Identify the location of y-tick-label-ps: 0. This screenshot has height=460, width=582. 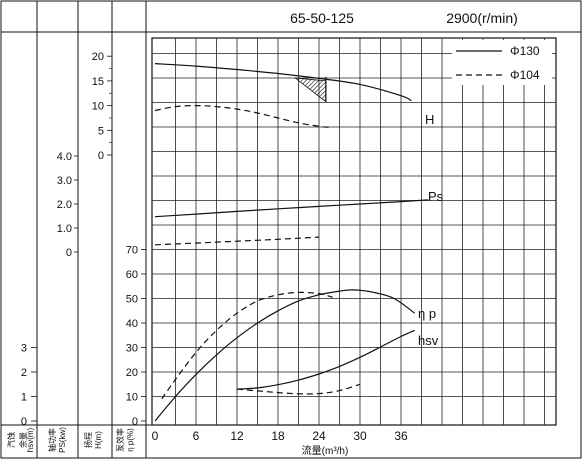
(69, 253).